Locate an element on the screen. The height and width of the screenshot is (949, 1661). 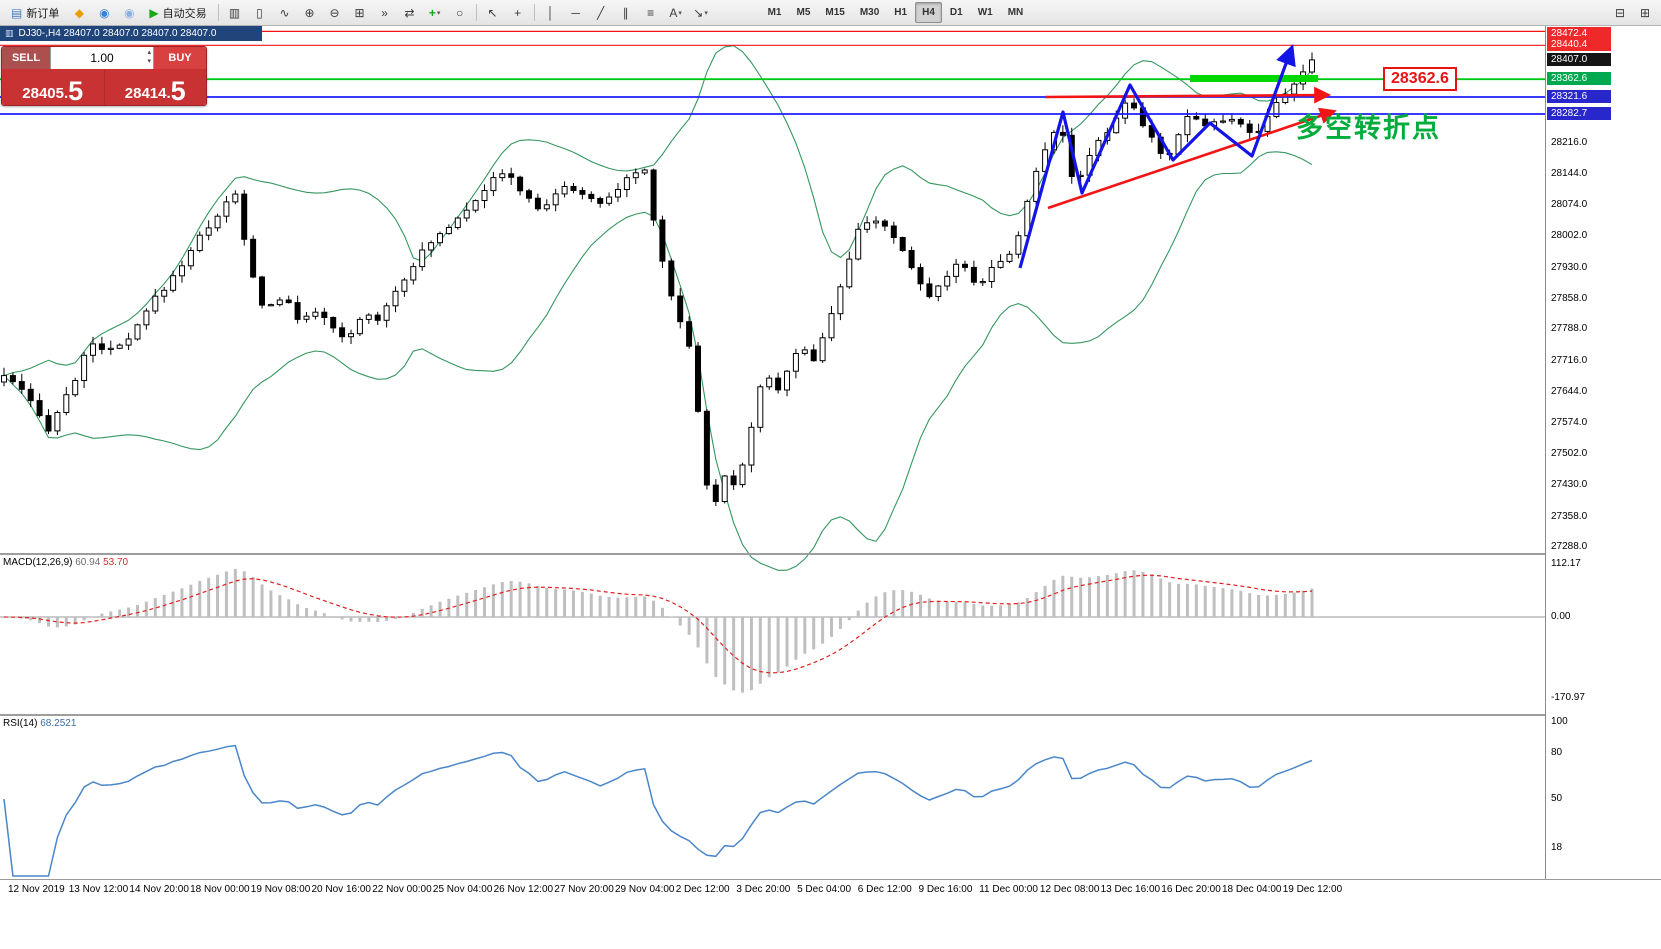
auto-trading-button: ▶ 自动交易 is located at coordinates (177, 13).